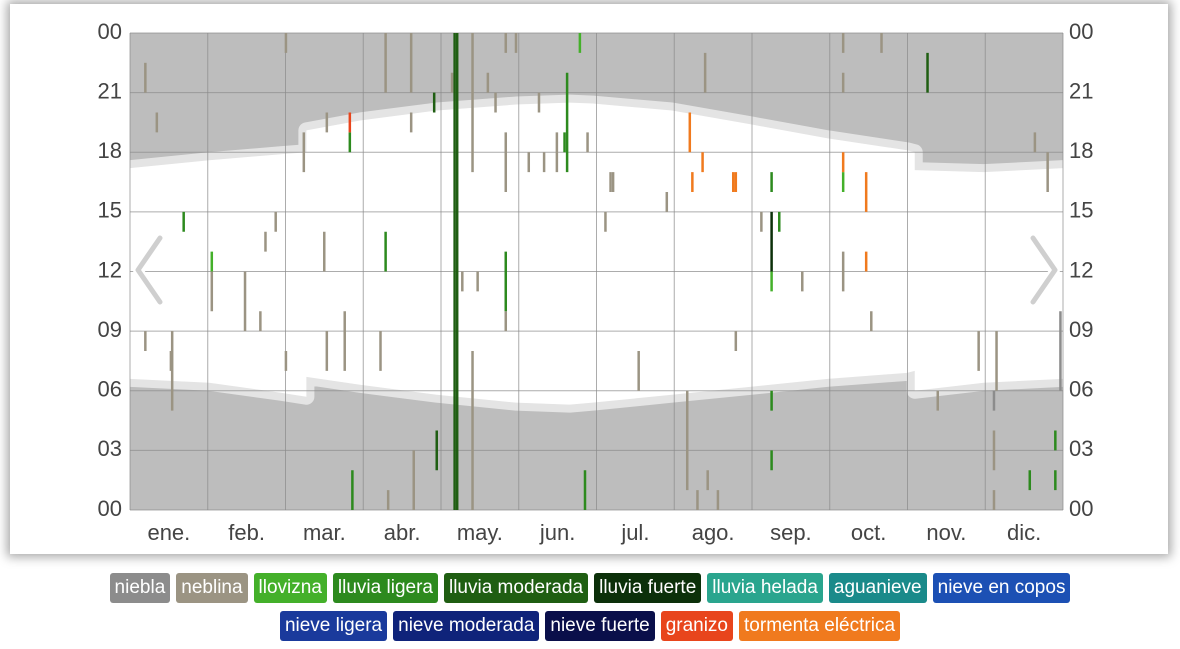 The image size is (1180, 649). I want to click on x-tick-label: sep., so click(791, 532).